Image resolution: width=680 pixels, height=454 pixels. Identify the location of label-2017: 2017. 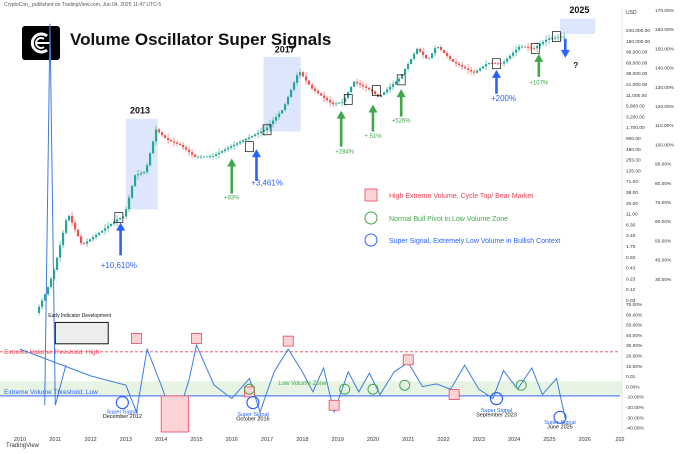
(285, 49).